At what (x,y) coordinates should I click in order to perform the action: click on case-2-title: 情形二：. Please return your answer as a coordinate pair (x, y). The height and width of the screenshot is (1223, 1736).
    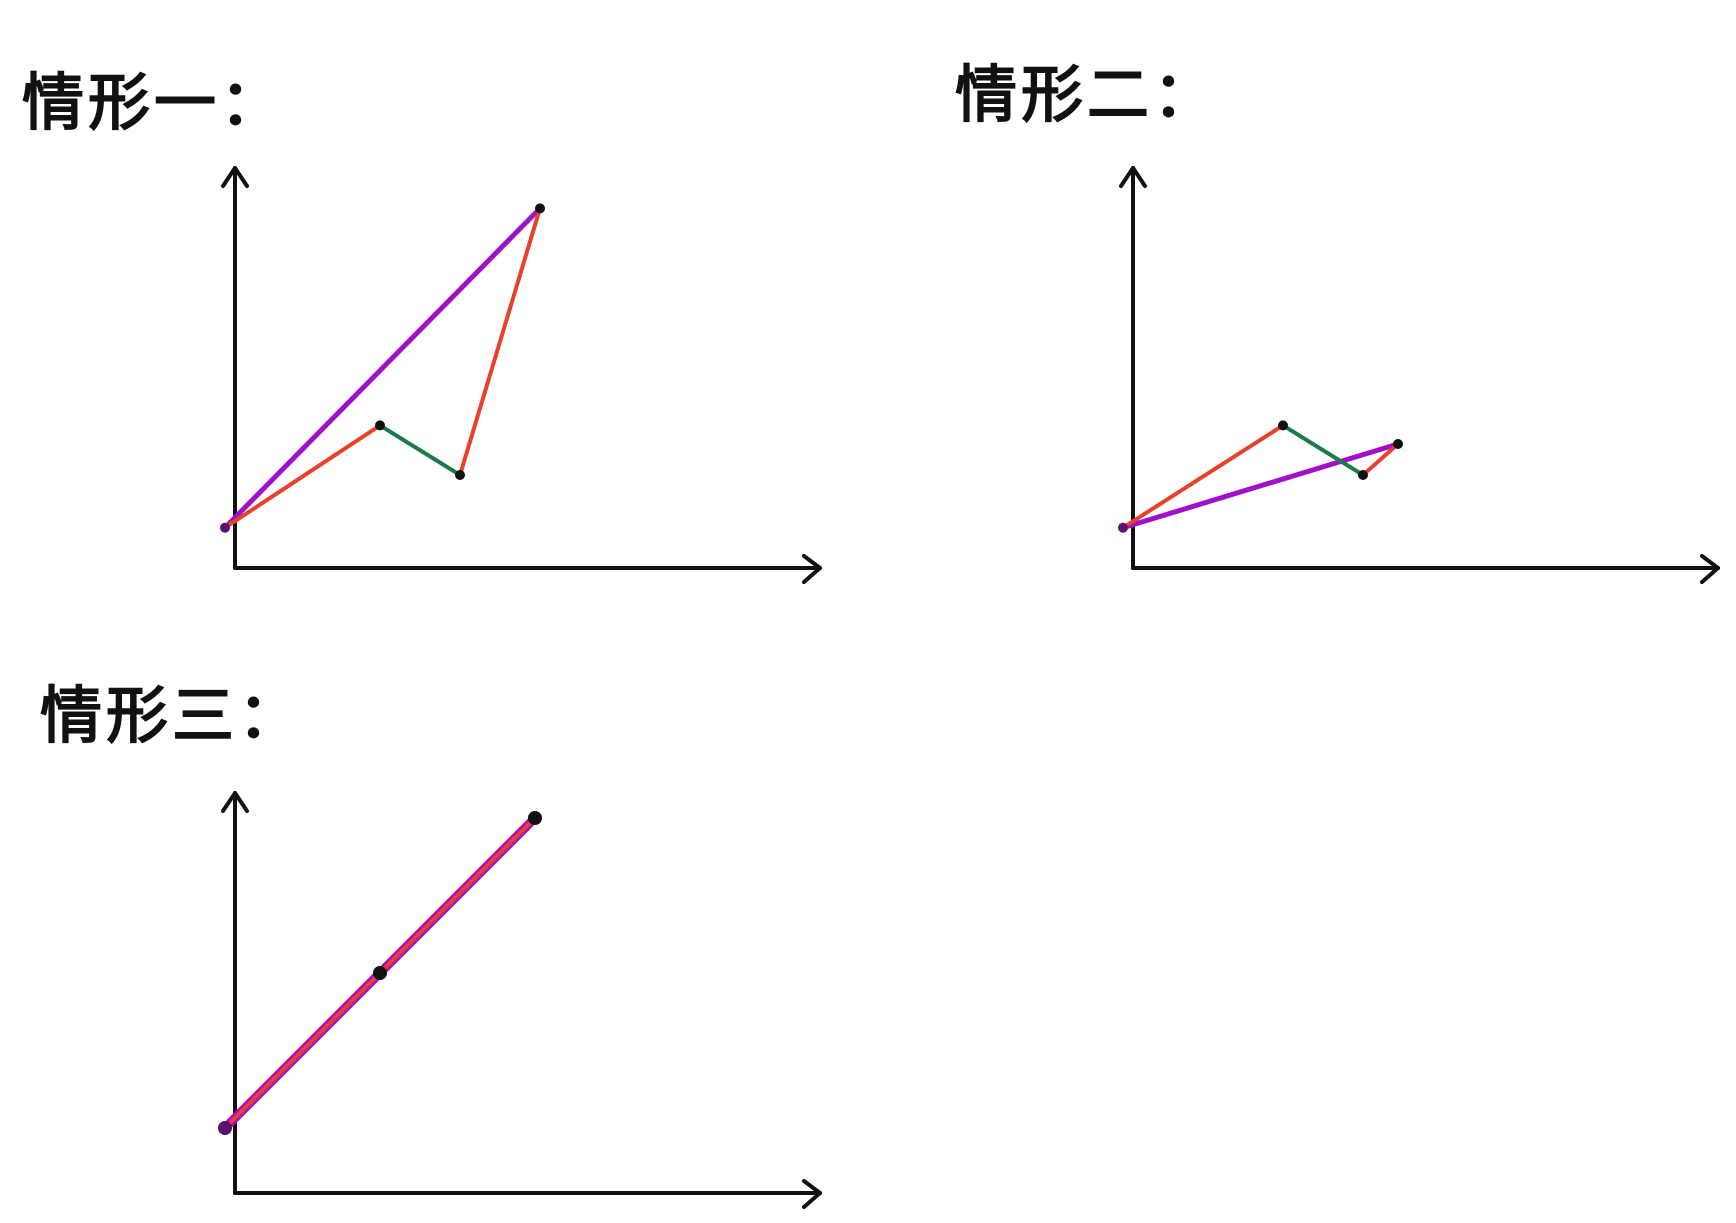
    Looking at the image, I should click on (1087, 94).